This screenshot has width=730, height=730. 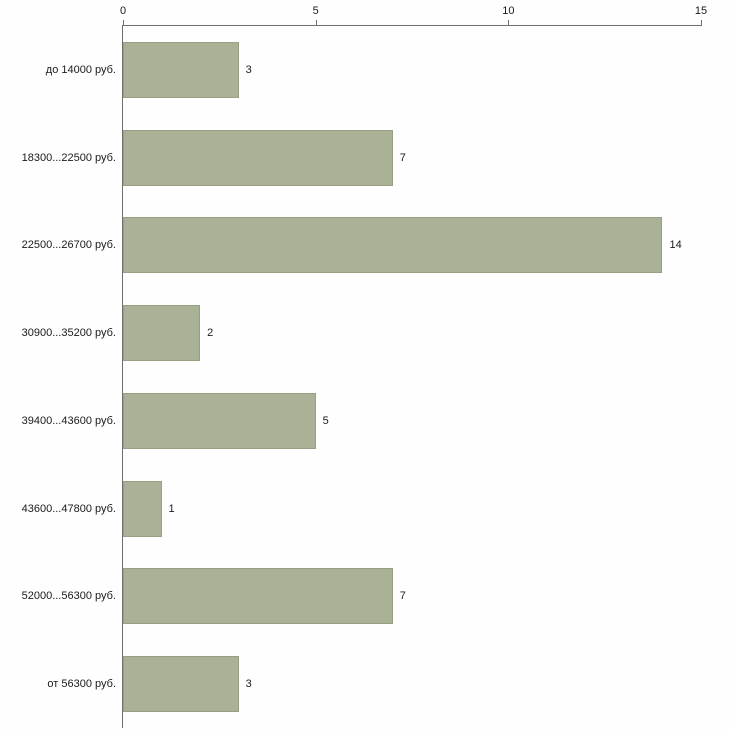 I want to click on chart-row: 39400...43600 руб. 5, so click(x=361, y=421).